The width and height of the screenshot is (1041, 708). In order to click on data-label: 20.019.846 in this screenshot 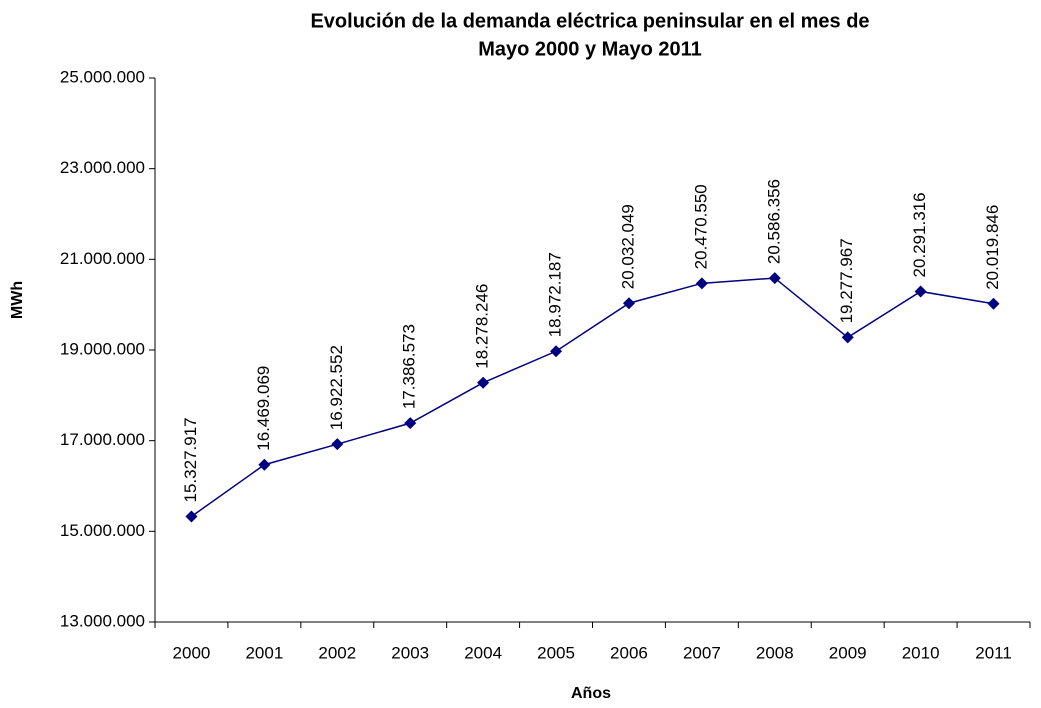, I will do `click(992, 247)`.